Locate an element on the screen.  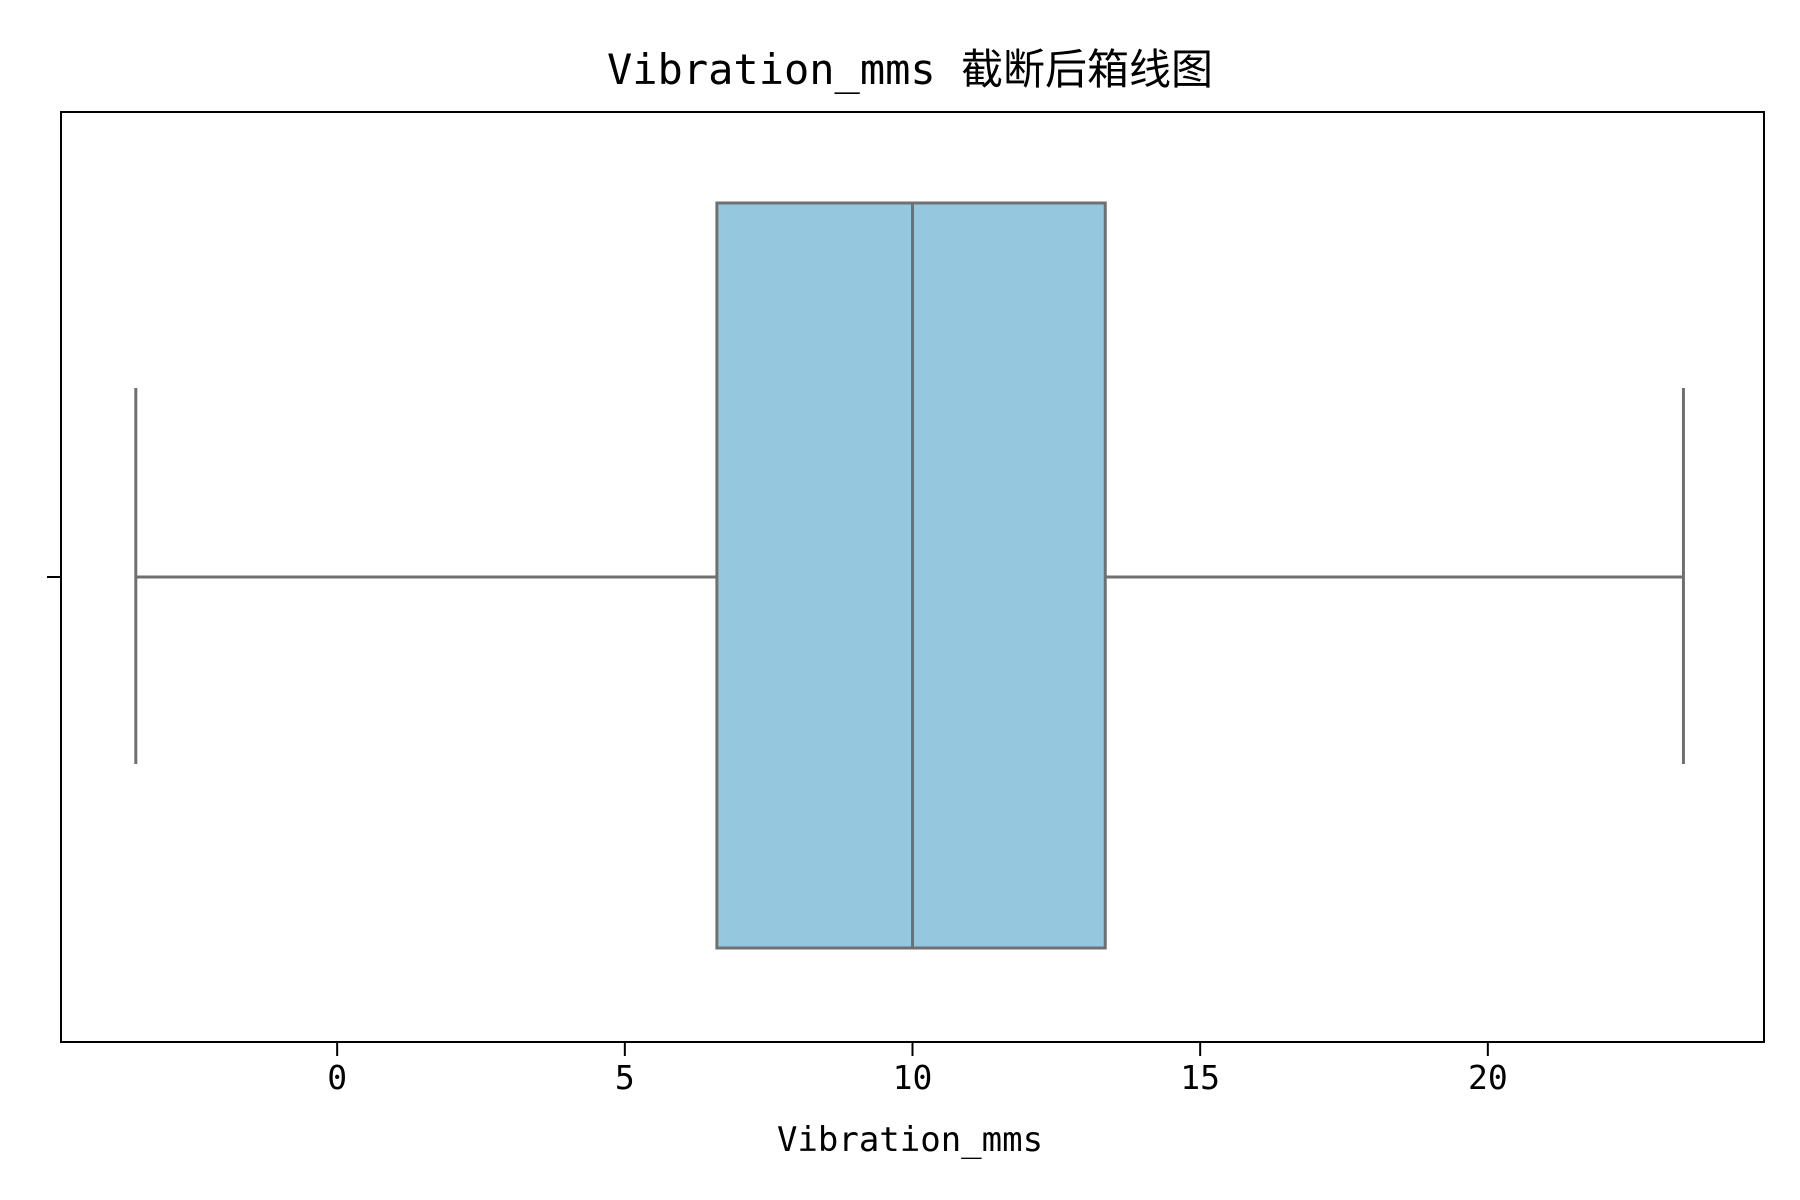
x-axis-tick-label: 15 is located at coordinates (1200, 1077).